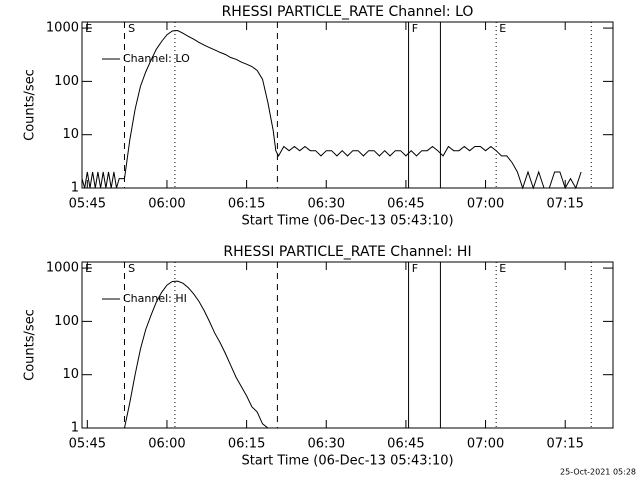  Describe the element at coordinates (156, 58) in the screenshot. I see `legend-label: Channel: LO` at that location.